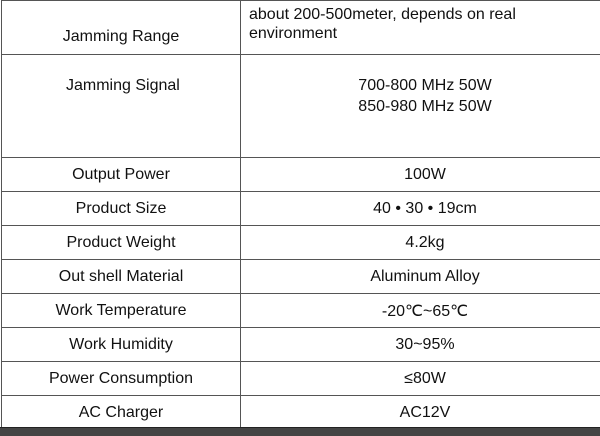 The height and width of the screenshot is (436, 600). Describe the element at coordinates (424, 33) in the screenshot. I see `spec-value-line: environment` at that location.